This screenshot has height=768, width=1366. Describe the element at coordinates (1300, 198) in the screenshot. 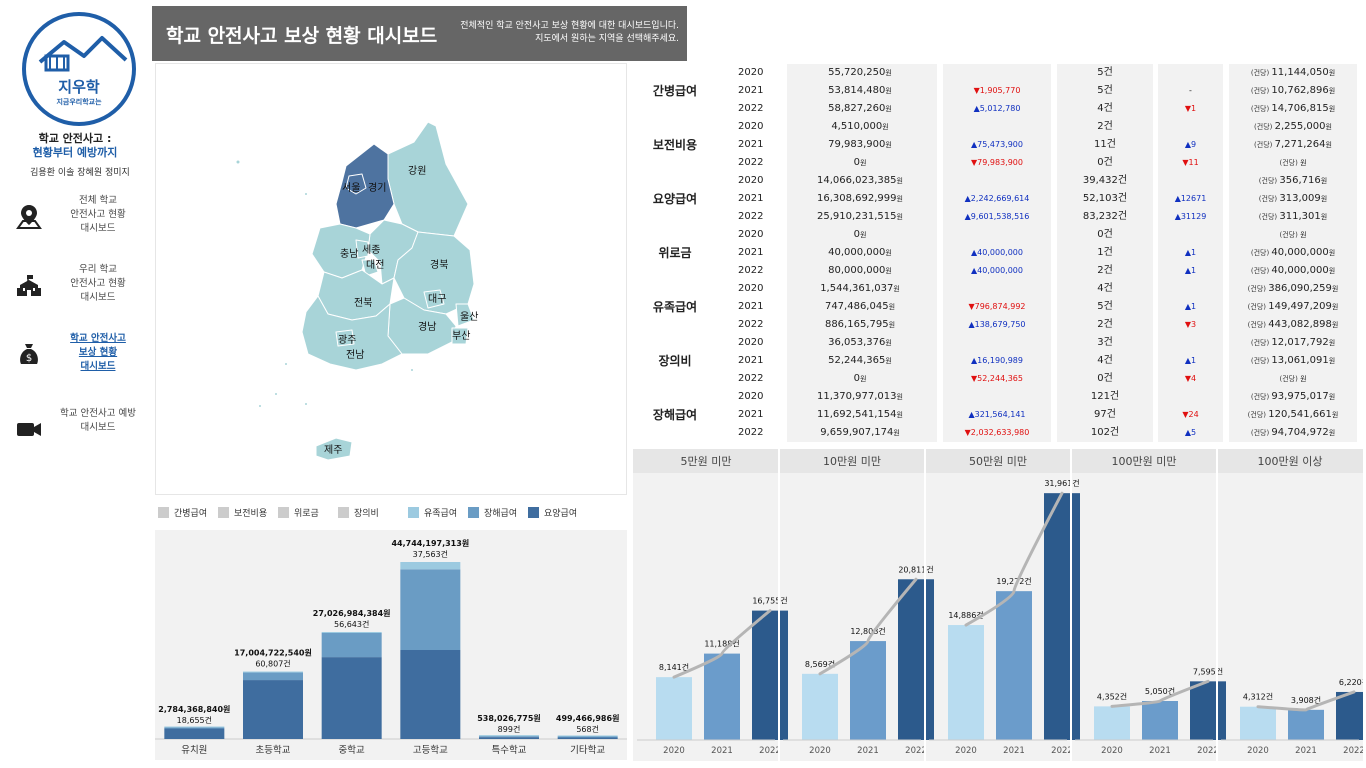

I see `table-per-case-value: 313,009` at that location.